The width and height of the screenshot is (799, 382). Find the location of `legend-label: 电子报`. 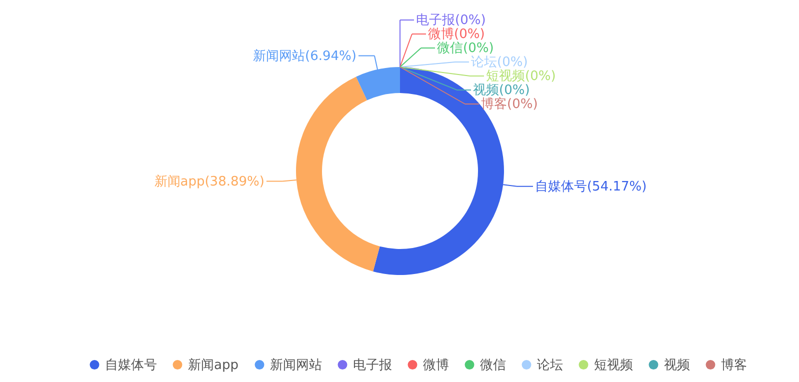

legend-label: 电子报 is located at coordinates (372, 365).